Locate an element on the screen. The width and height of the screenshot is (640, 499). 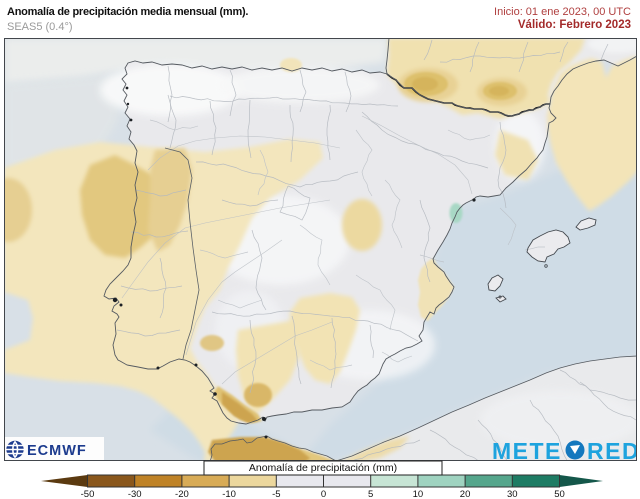
svg-text: -5 is located at coordinates (276, 494).